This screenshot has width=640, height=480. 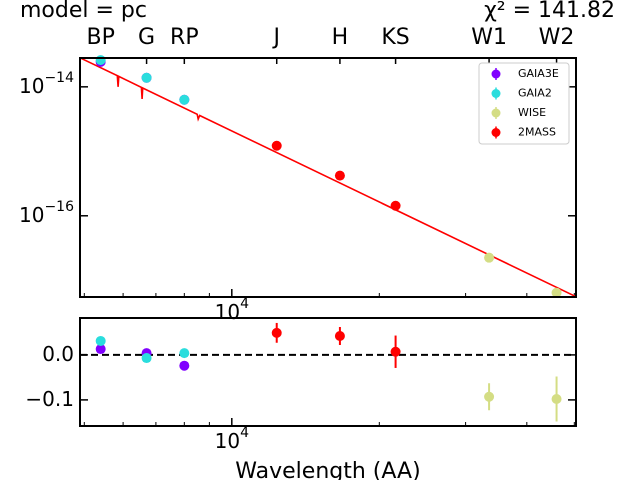 What do you see at coordinates (524, 103) in the screenshot?
I see `legend-box` at bounding box center [524, 103].